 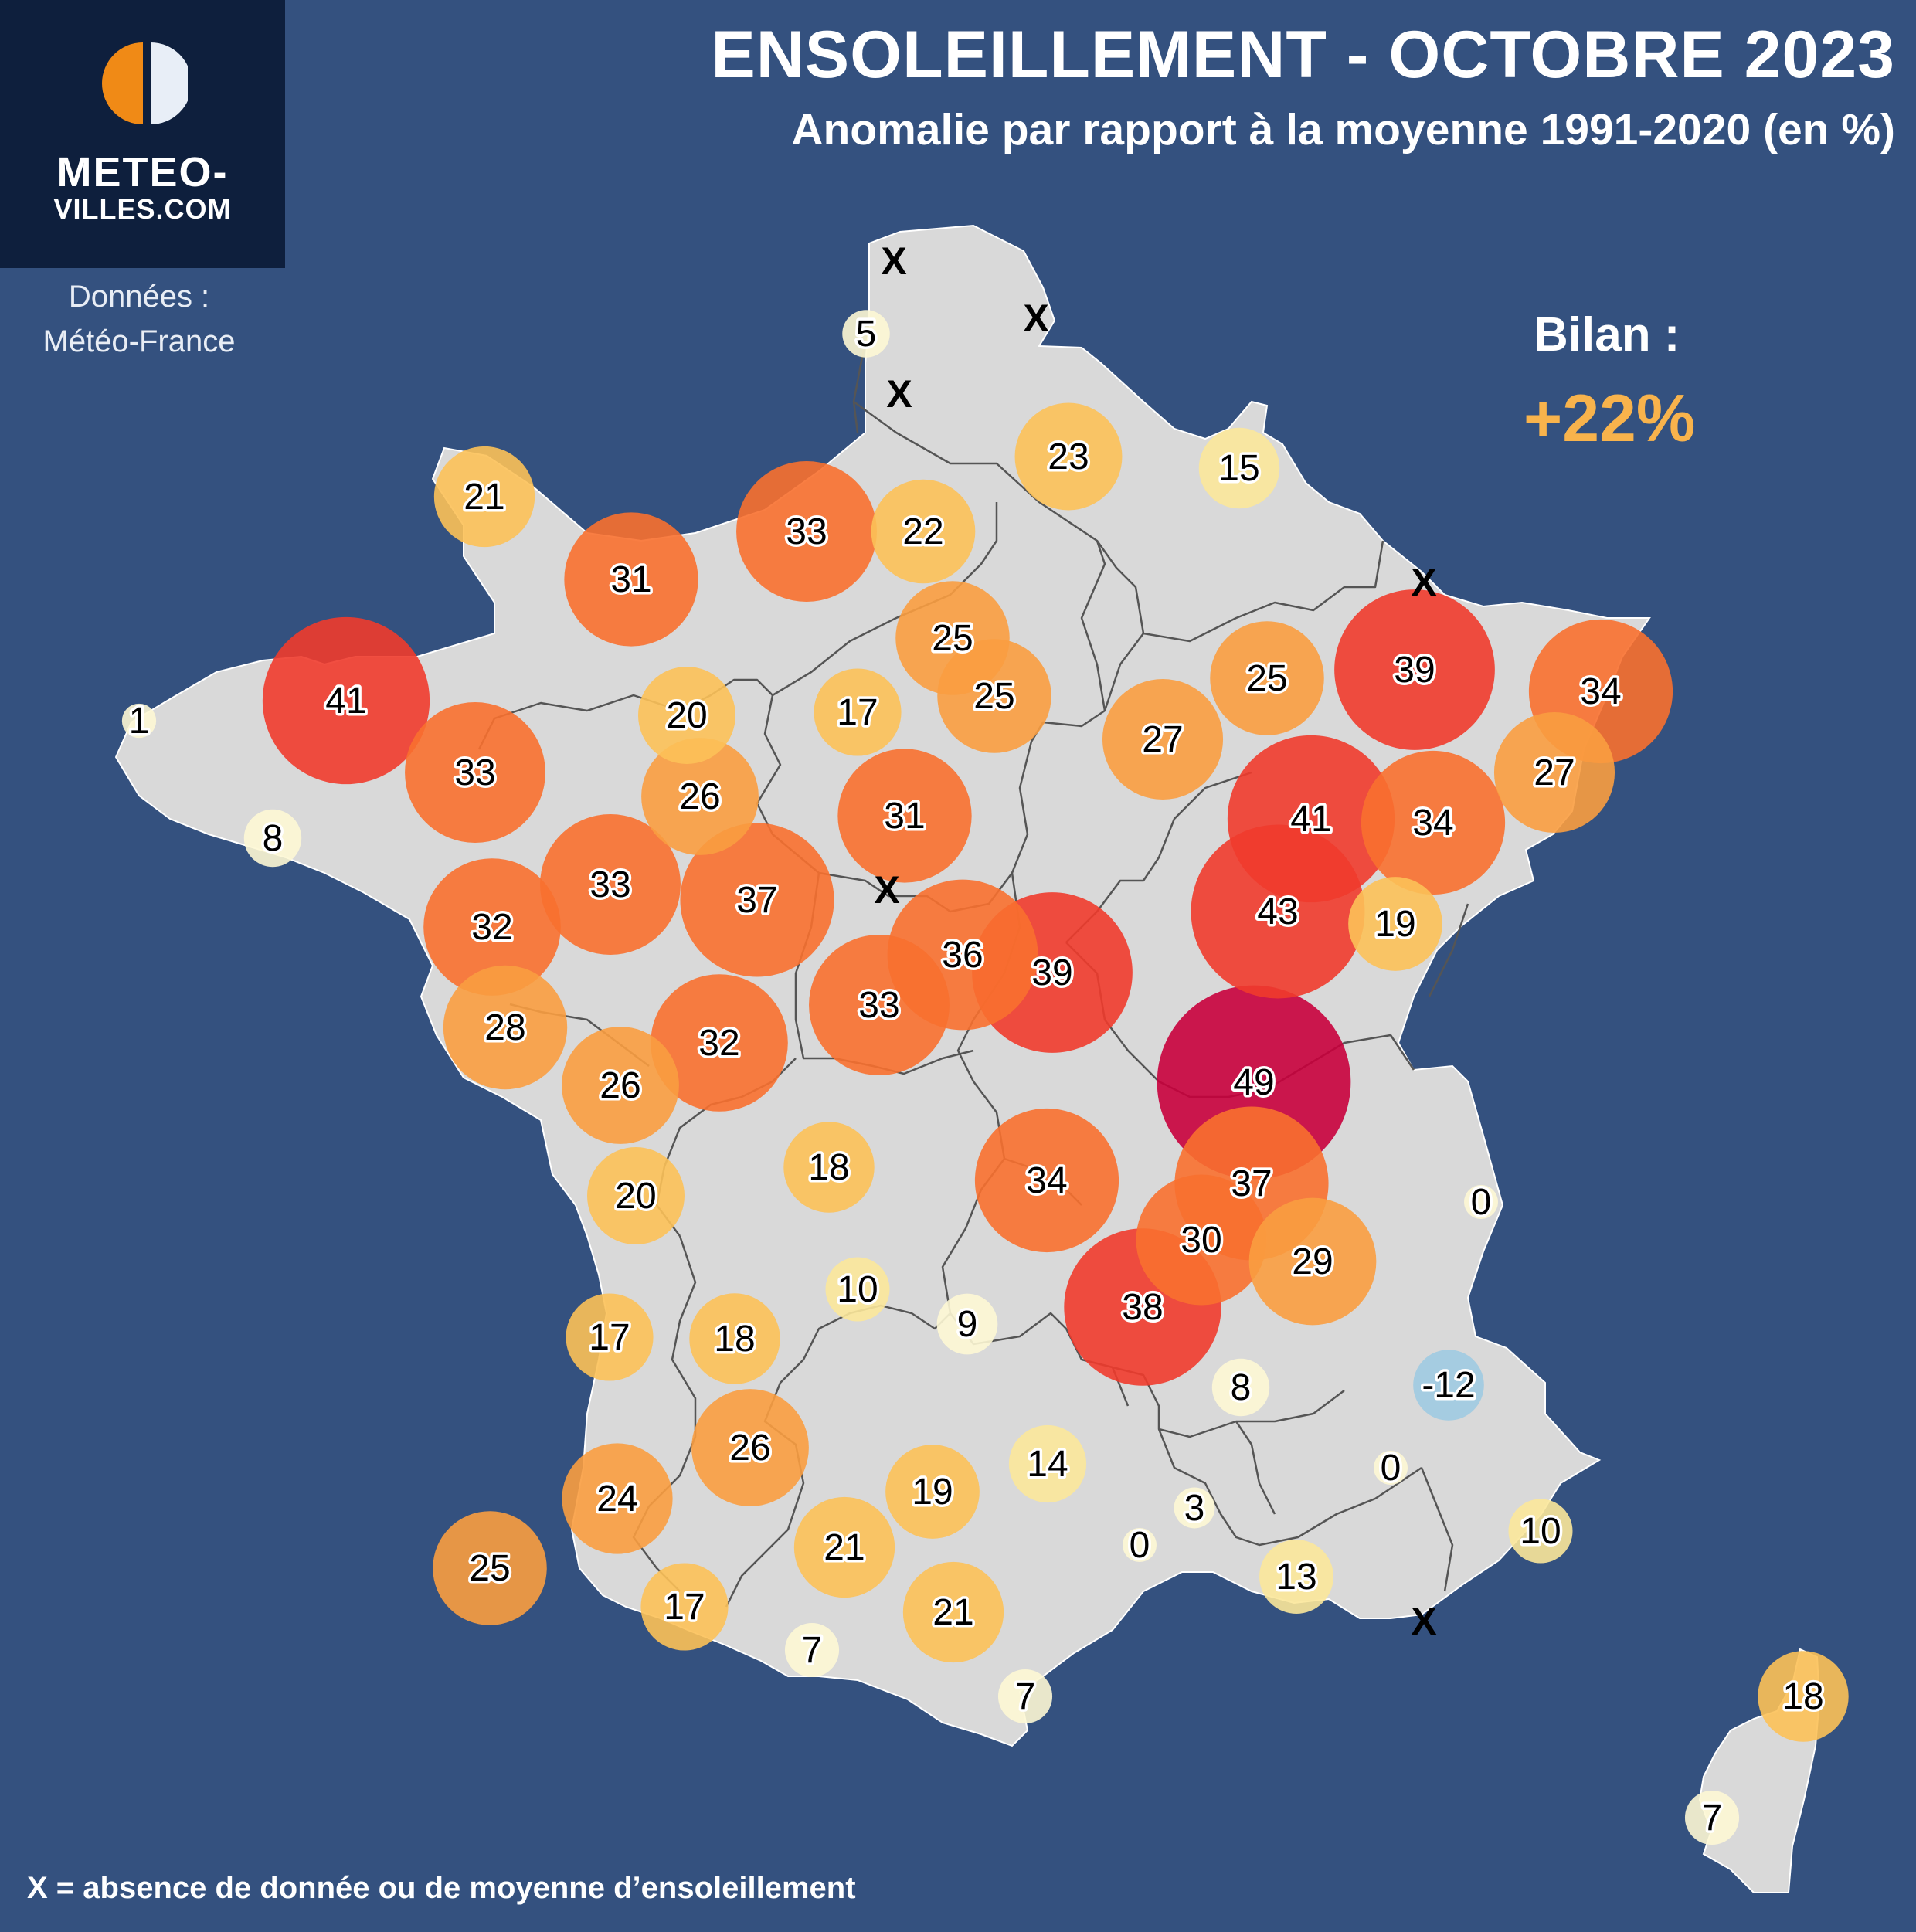 What do you see at coordinates (143, 134) in the screenshot?
I see `logo-box: METEO- VILLES.COM` at bounding box center [143, 134].